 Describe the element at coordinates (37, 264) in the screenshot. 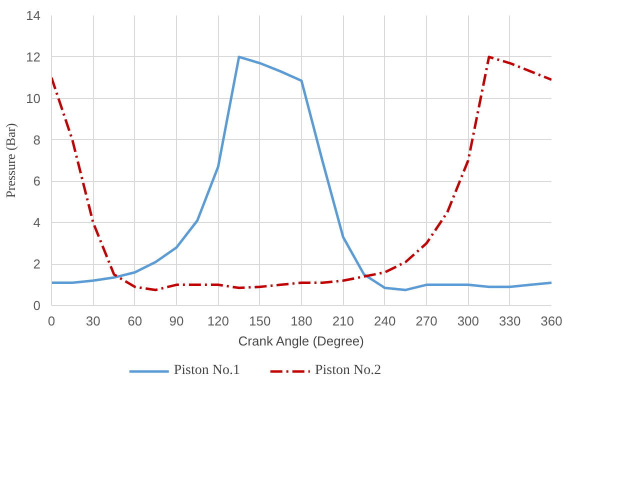

I see `y-tick-label: 2` at that location.